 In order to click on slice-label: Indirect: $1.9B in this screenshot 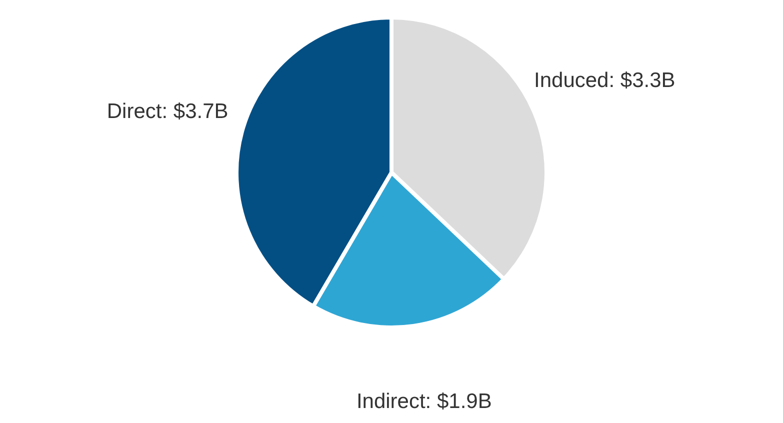, I will do `click(424, 402)`.